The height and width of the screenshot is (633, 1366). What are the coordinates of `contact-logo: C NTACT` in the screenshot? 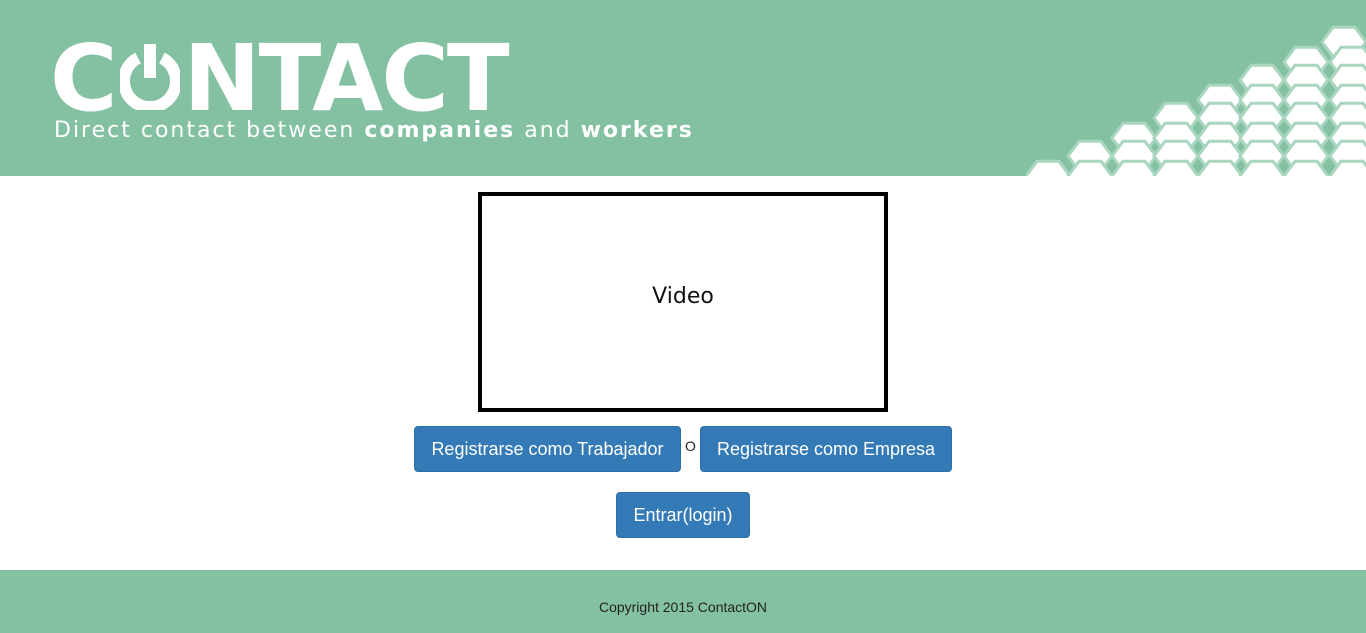 It's located at (280, 79).